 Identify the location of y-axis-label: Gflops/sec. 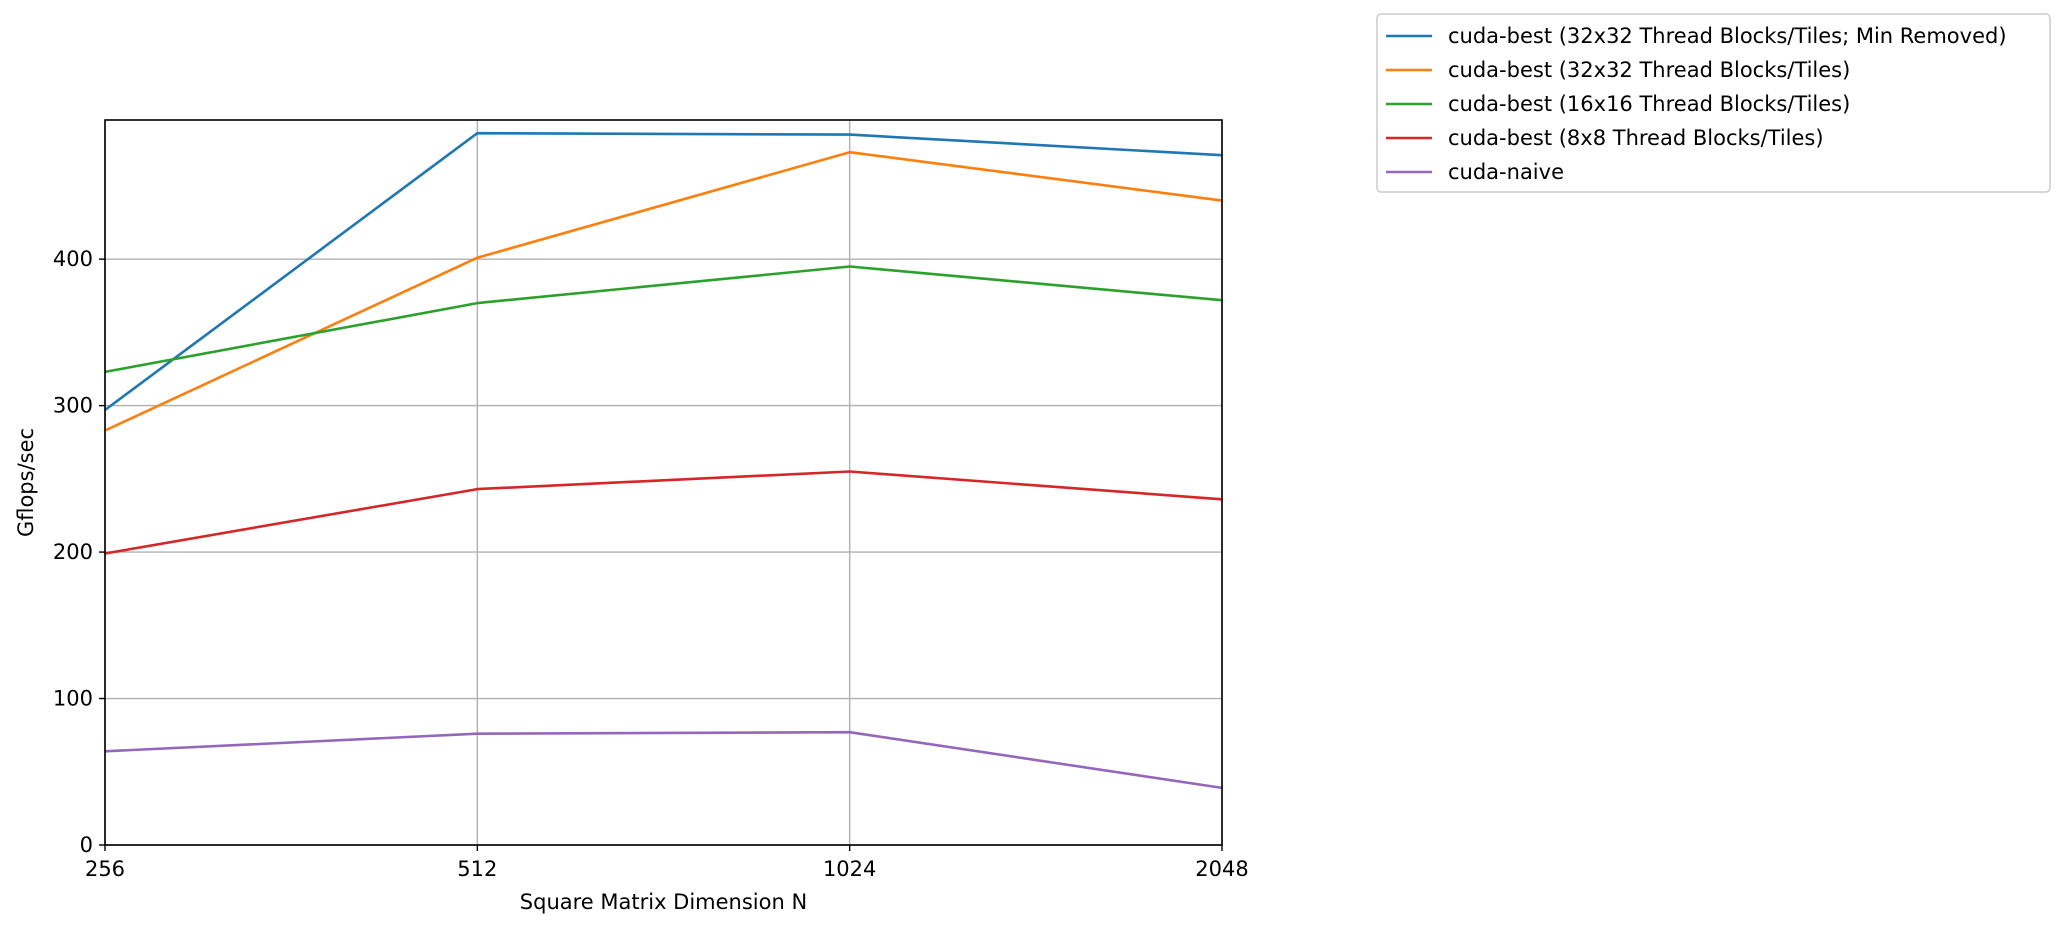
(26, 482).